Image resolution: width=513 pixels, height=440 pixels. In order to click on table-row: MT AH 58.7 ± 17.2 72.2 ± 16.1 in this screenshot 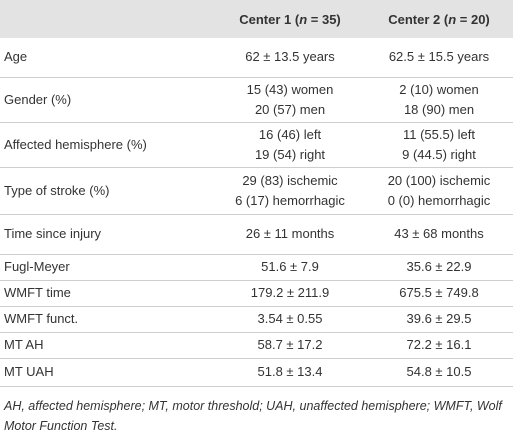, I will do `click(256, 345)`.